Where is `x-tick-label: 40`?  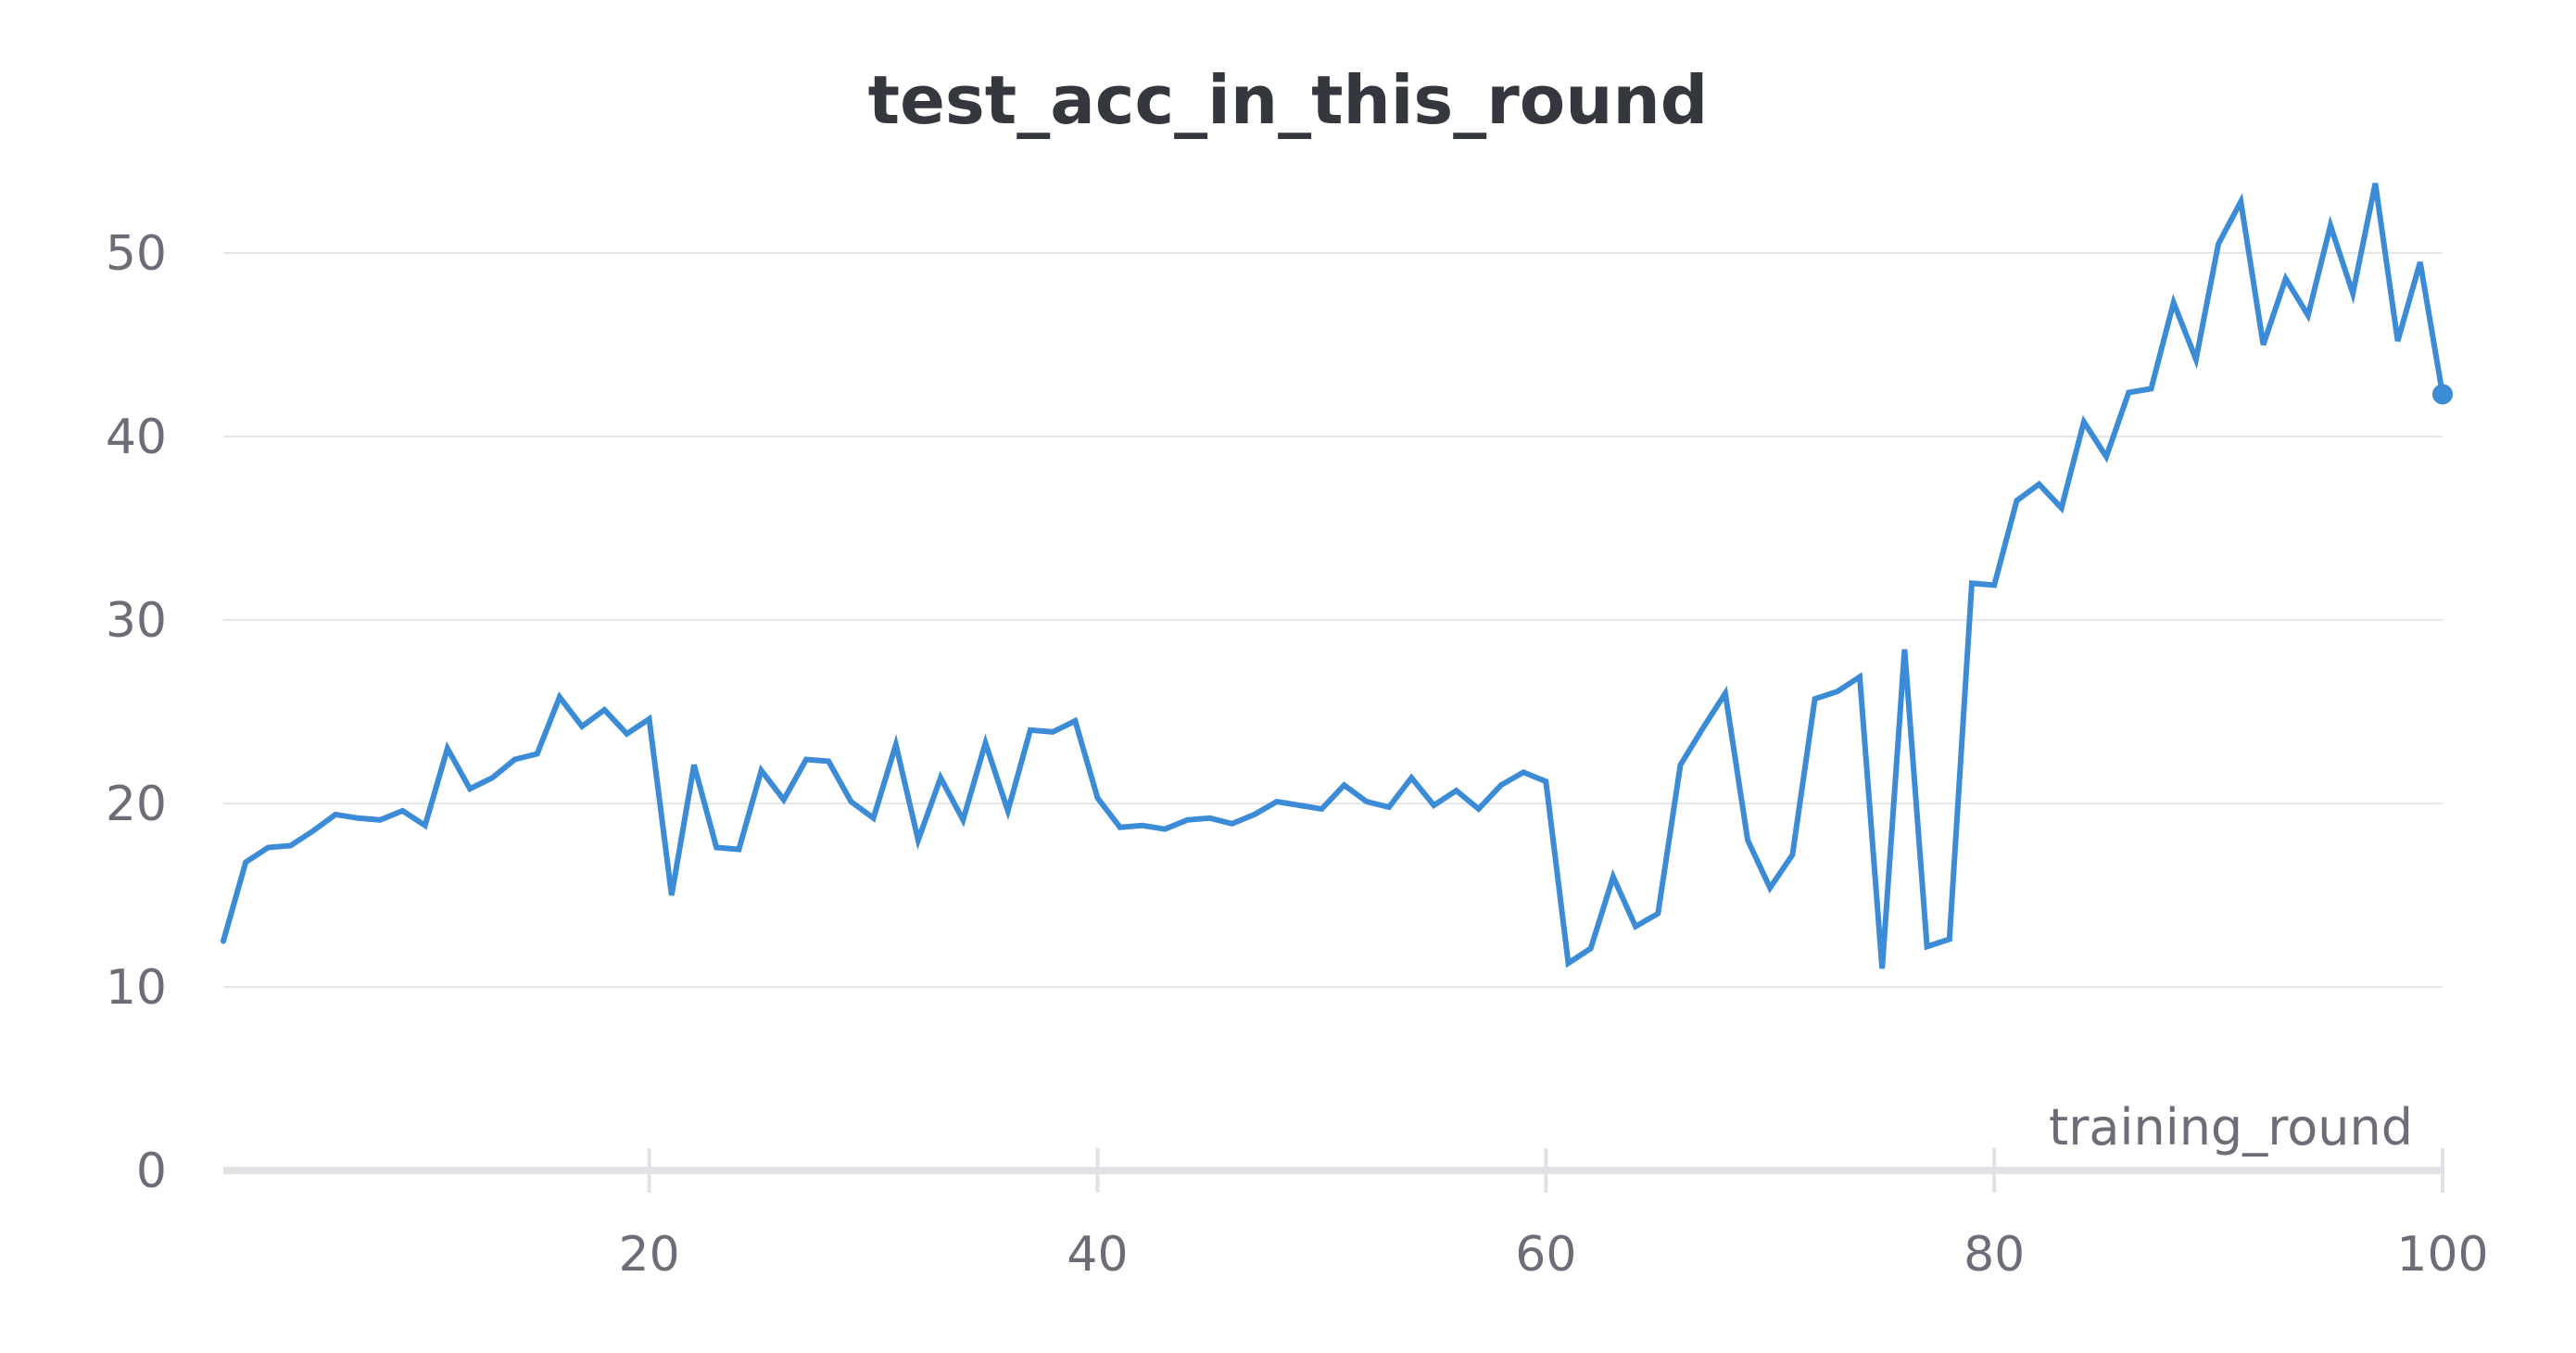 x-tick-label: 40 is located at coordinates (1097, 1255).